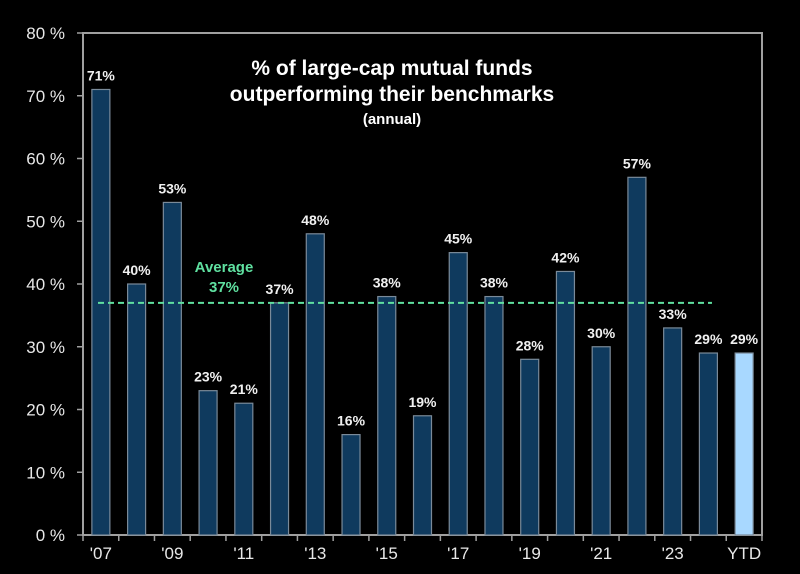 This screenshot has height=574, width=800. What do you see at coordinates (392, 94) in the screenshot?
I see `chart-title-line2: outperforming their benchmarks` at bounding box center [392, 94].